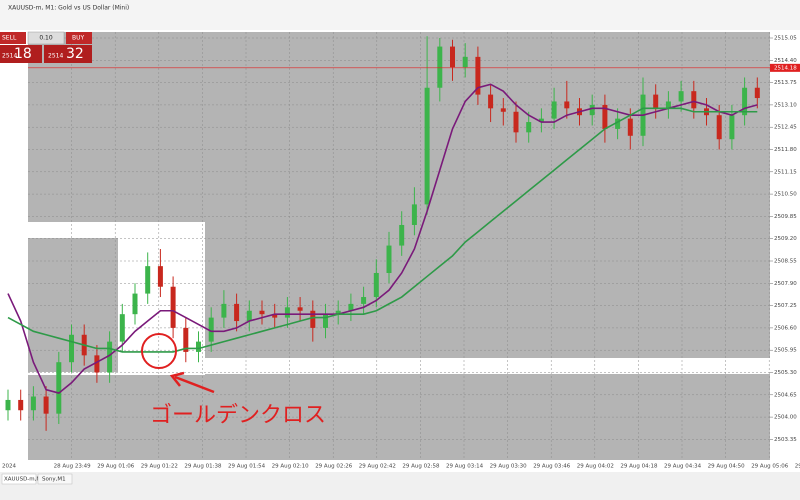  I want to click on y-tick-label: 2513.75, so click(785, 83).